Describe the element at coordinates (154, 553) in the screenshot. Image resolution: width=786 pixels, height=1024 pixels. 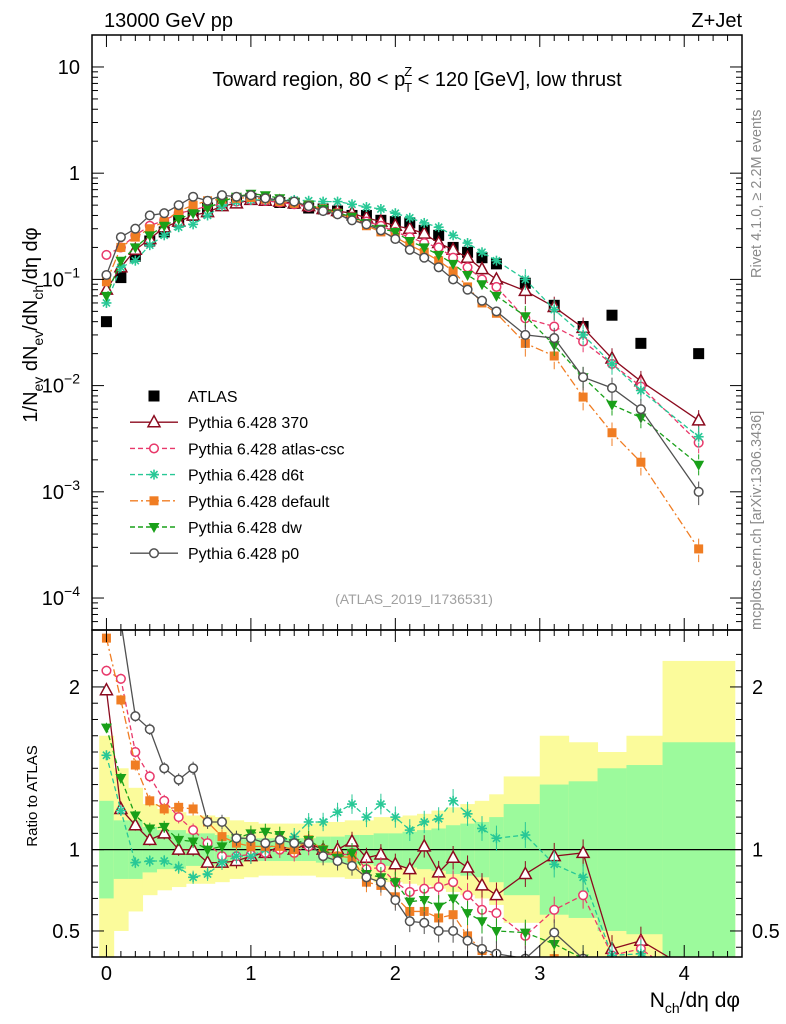
I see `legend-marker-p0` at that location.